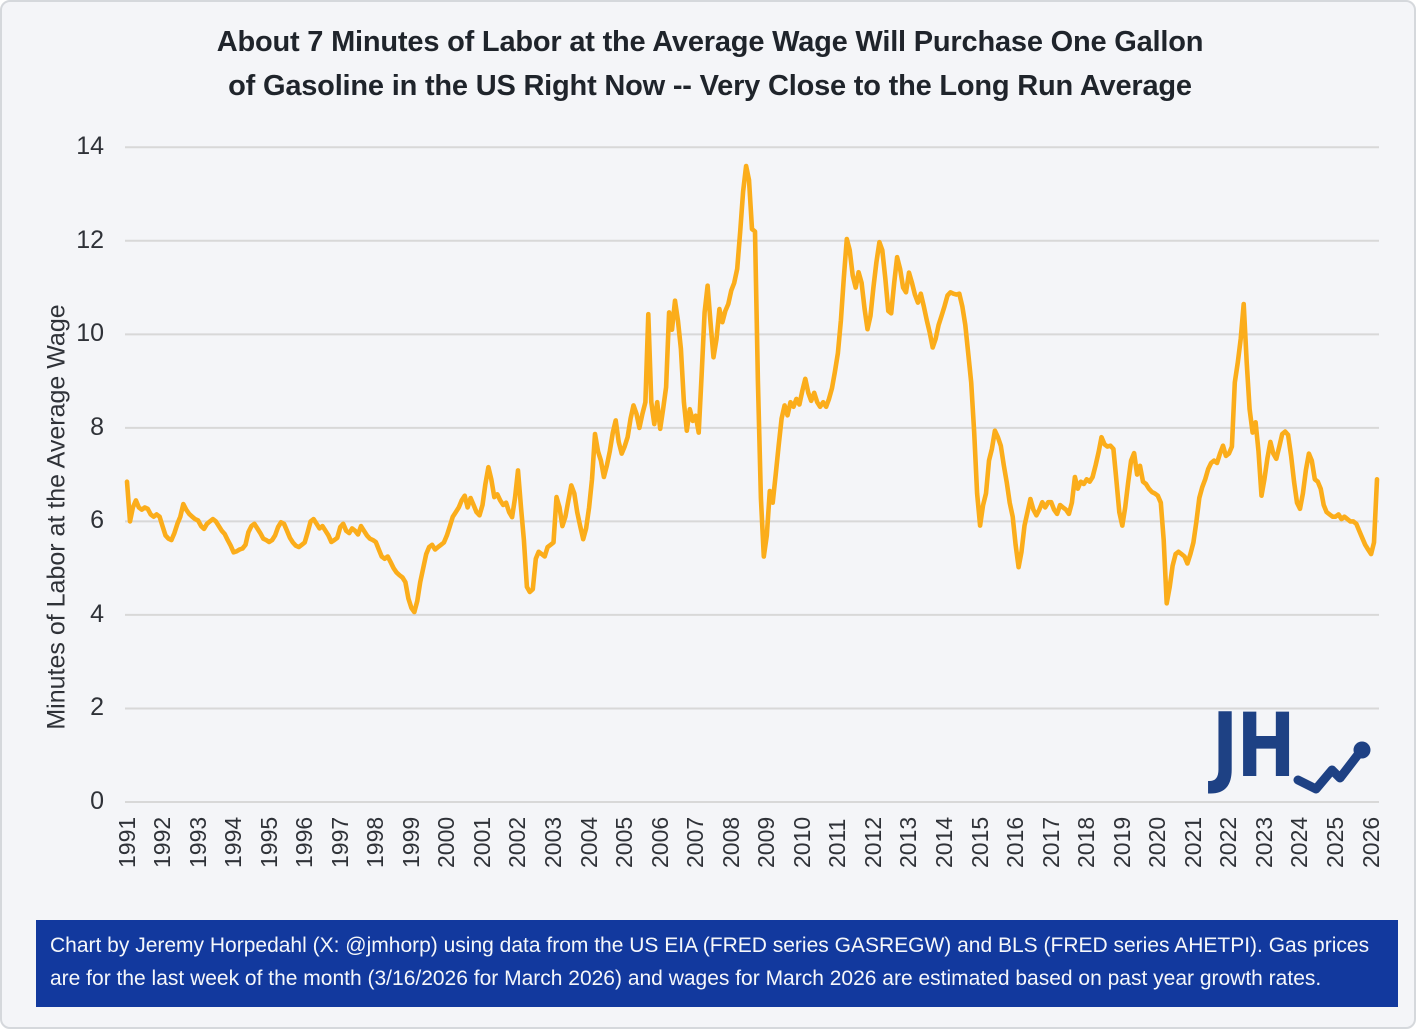  What do you see at coordinates (90, 146) in the screenshot?
I see `y-tick-label-14: 14` at bounding box center [90, 146].